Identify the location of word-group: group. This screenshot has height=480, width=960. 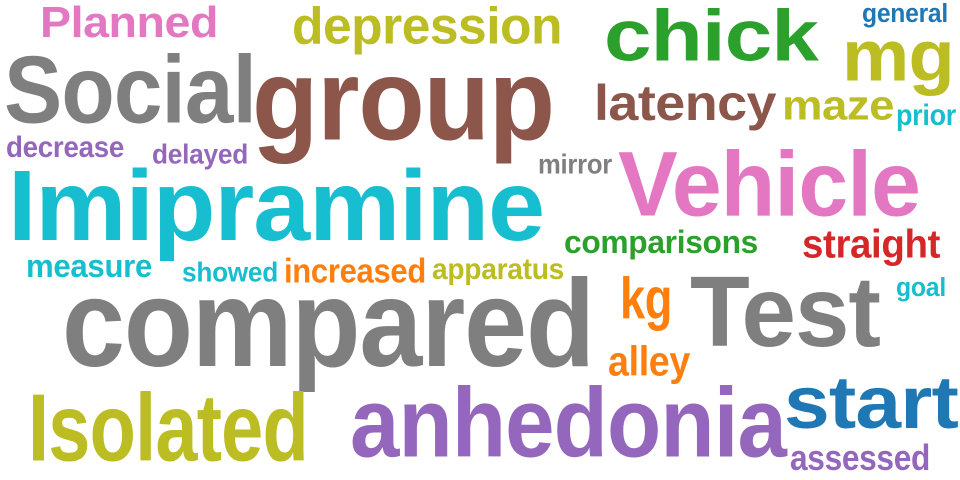
(403, 100).